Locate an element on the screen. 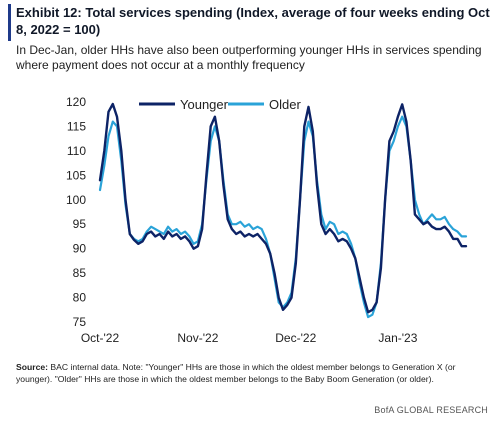 The width and height of the screenshot is (500, 425). y-tick-label: 100 is located at coordinates (76, 200).